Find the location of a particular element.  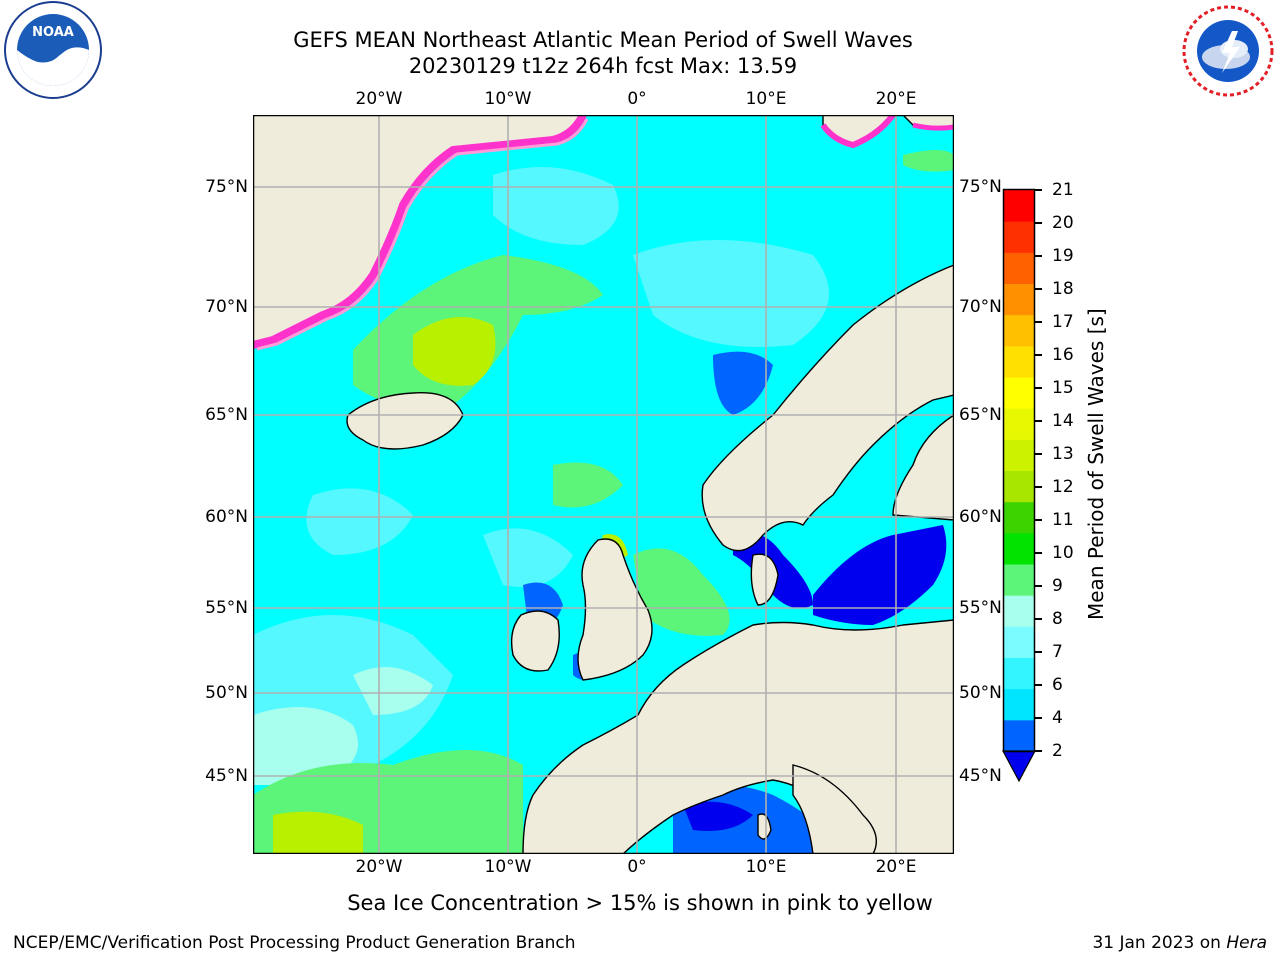

sea-ice-band is located at coordinates (603, 233).